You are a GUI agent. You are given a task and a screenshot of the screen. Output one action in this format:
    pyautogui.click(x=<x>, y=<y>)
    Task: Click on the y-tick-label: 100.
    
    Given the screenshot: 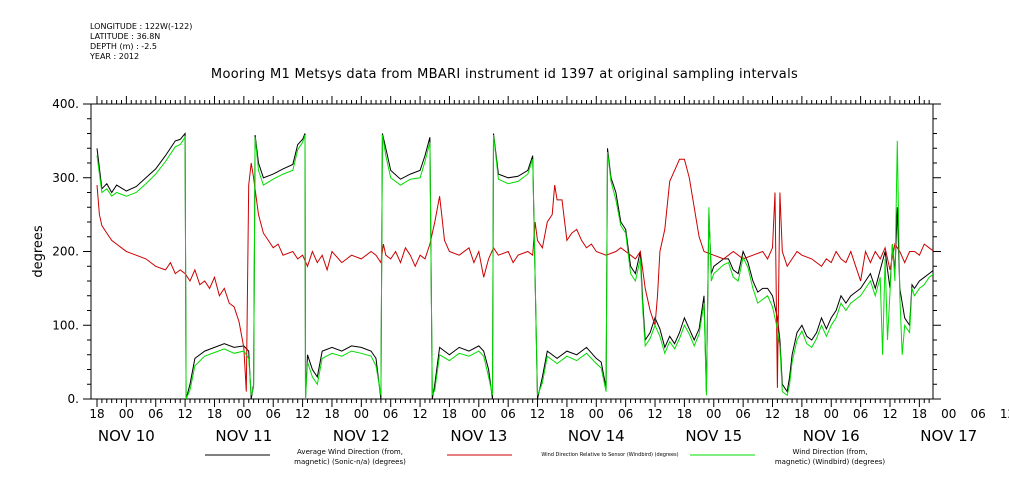 What is the action you would take?
    pyautogui.click(x=65, y=325)
    